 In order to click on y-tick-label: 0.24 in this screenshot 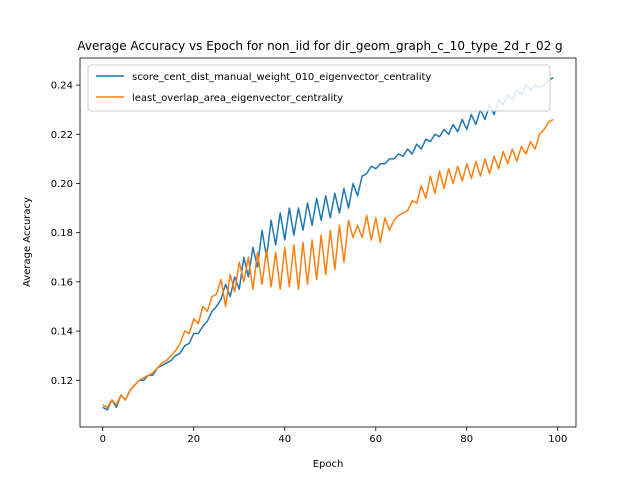, I will do `click(62, 86)`.